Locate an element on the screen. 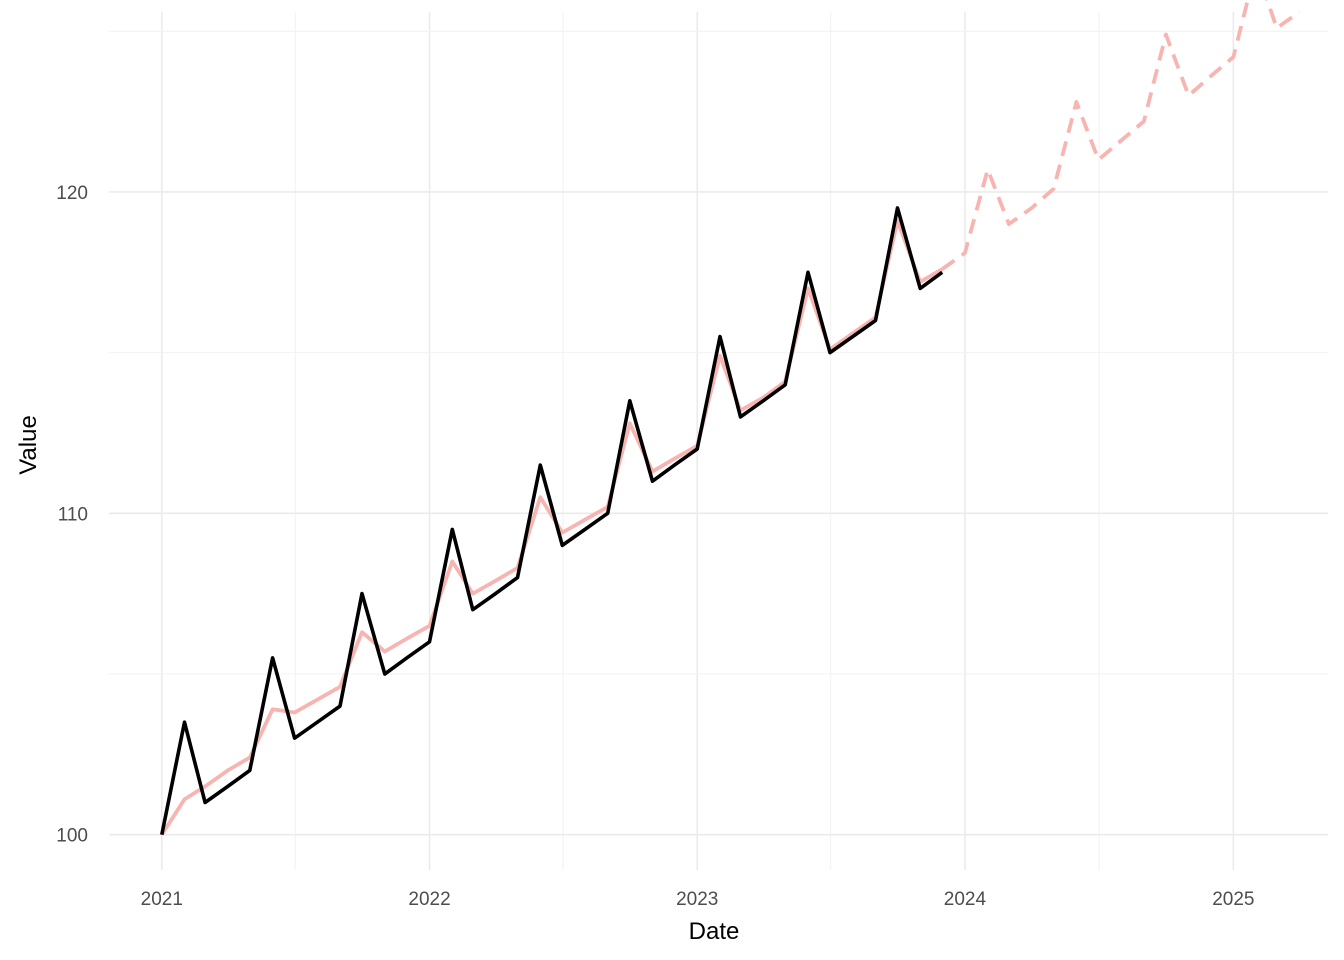 The height and width of the screenshot is (960, 1344). x-tick-label: 2021 is located at coordinates (162, 899).